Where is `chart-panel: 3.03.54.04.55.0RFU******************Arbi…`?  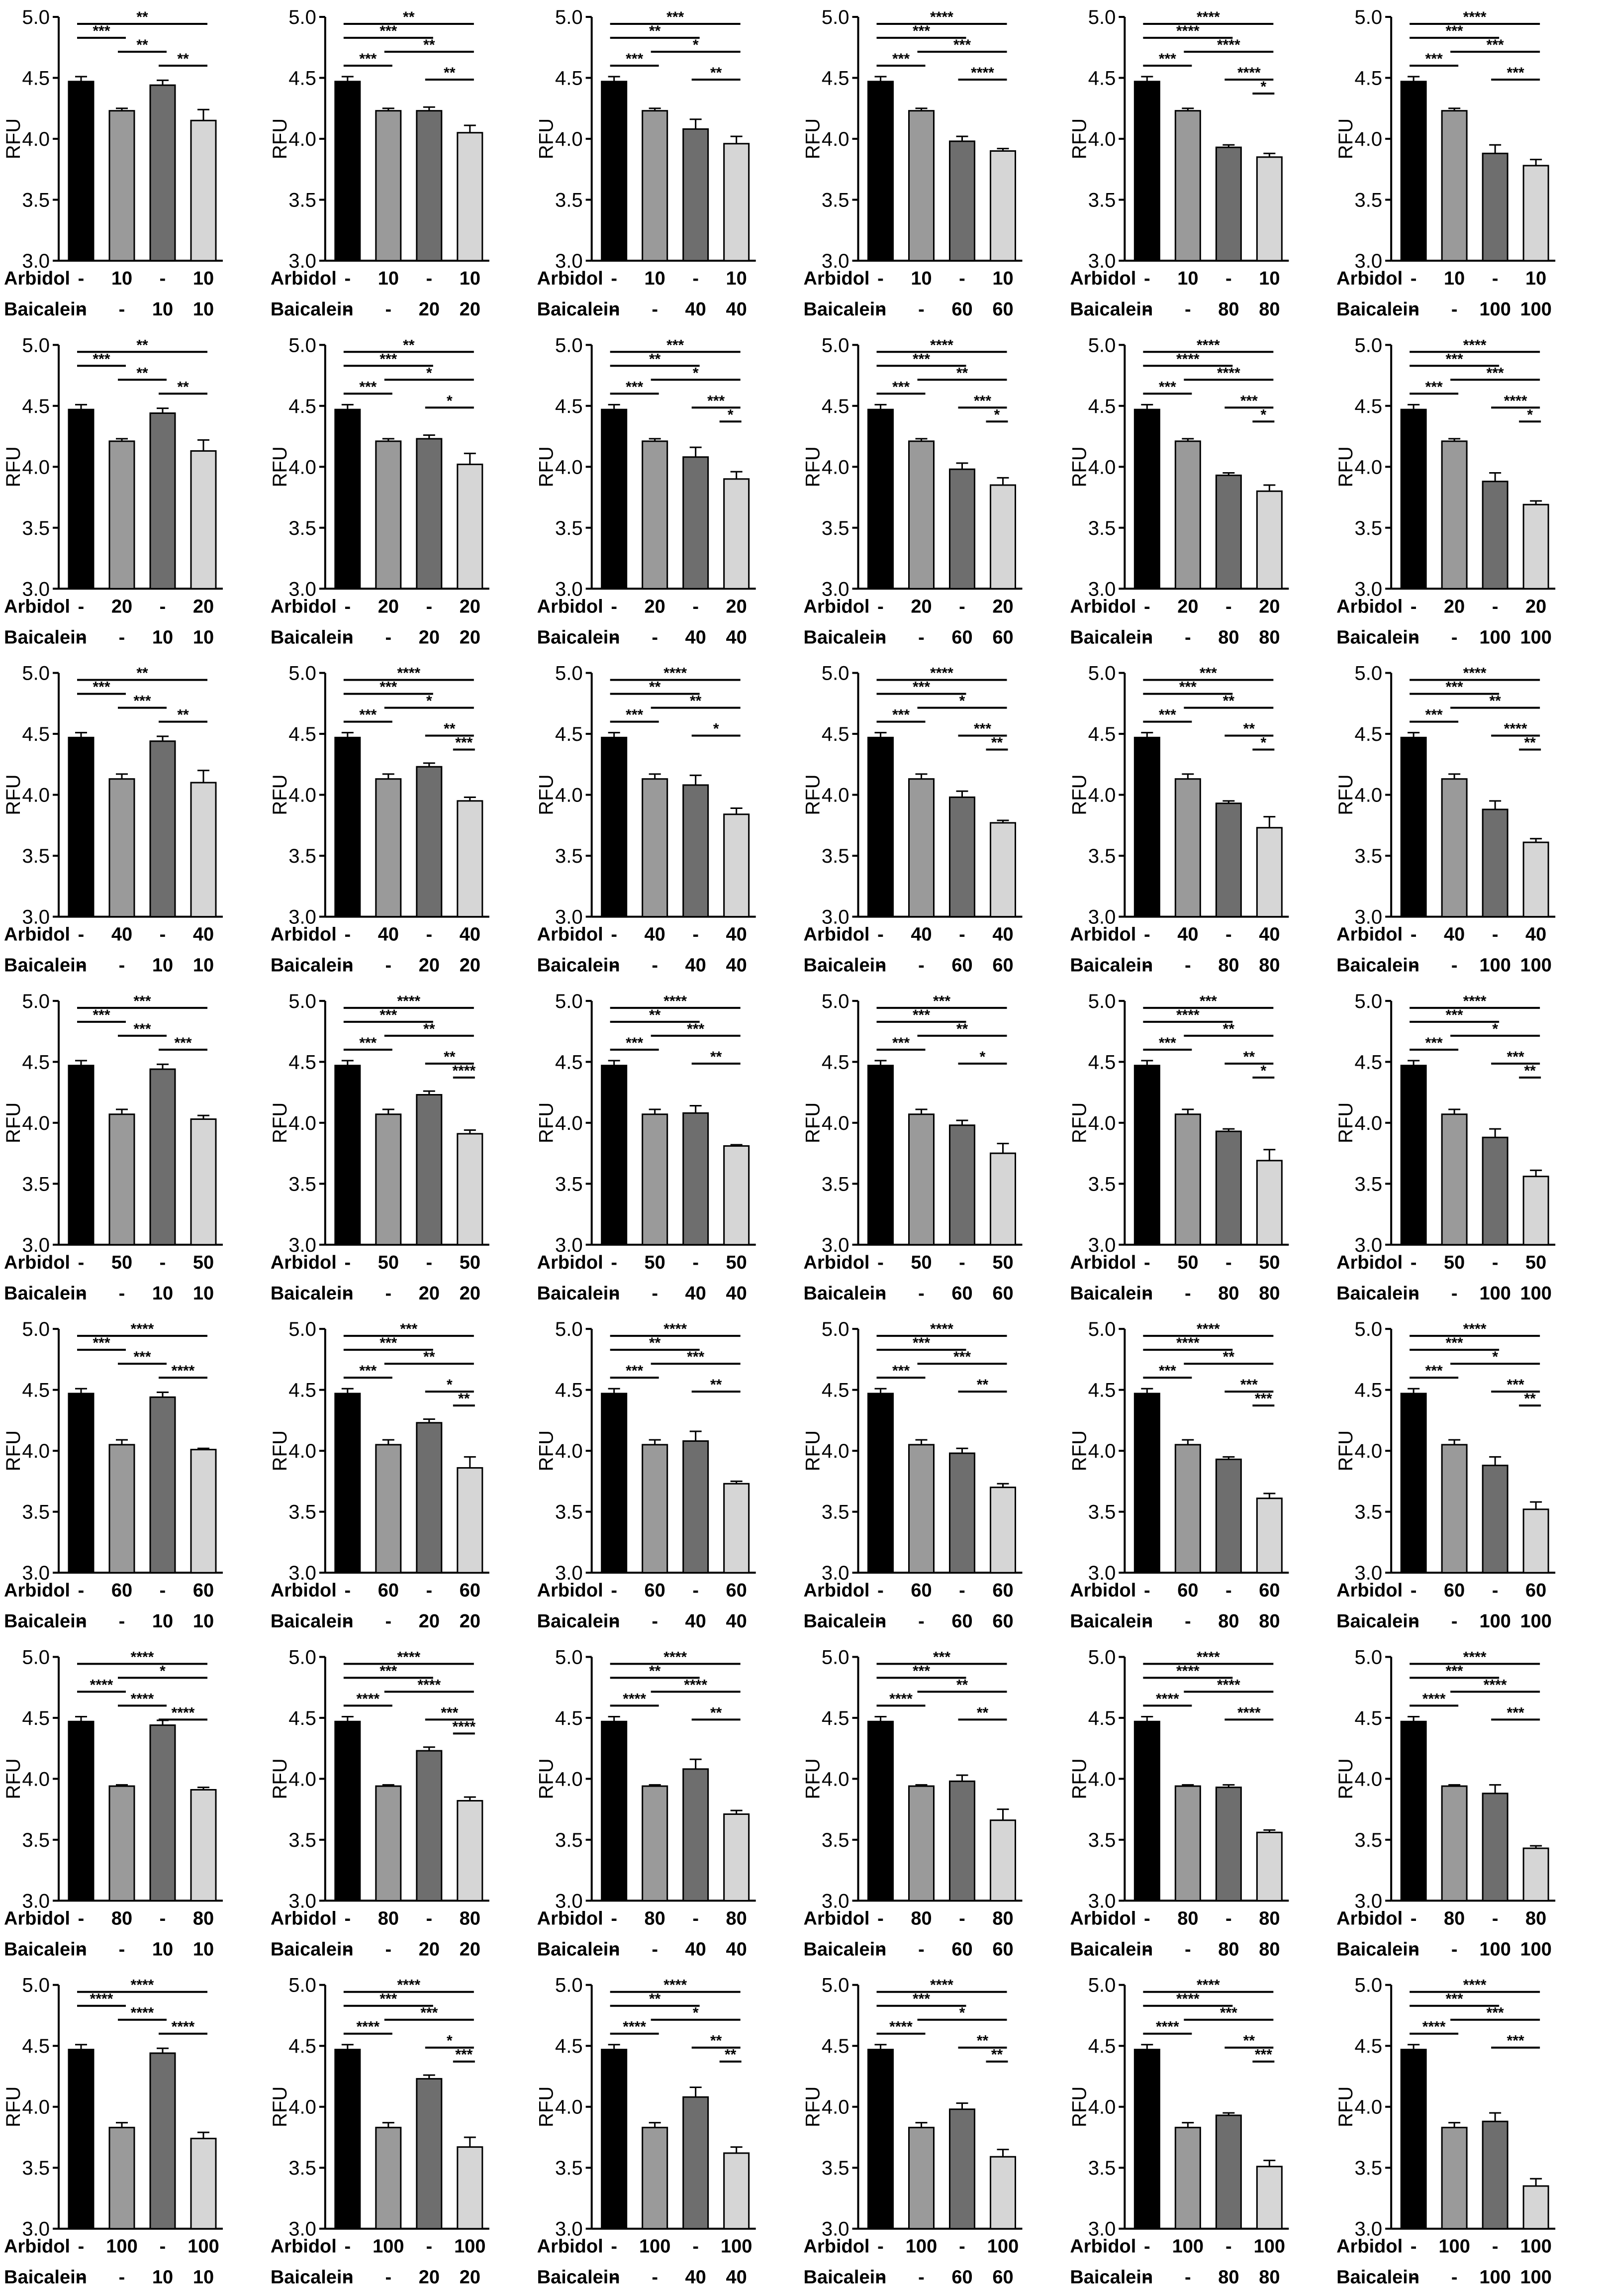
chart-panel: 3.03.54.04.55.0RFU******************Arbi… is located at coordinates (379, 2131).